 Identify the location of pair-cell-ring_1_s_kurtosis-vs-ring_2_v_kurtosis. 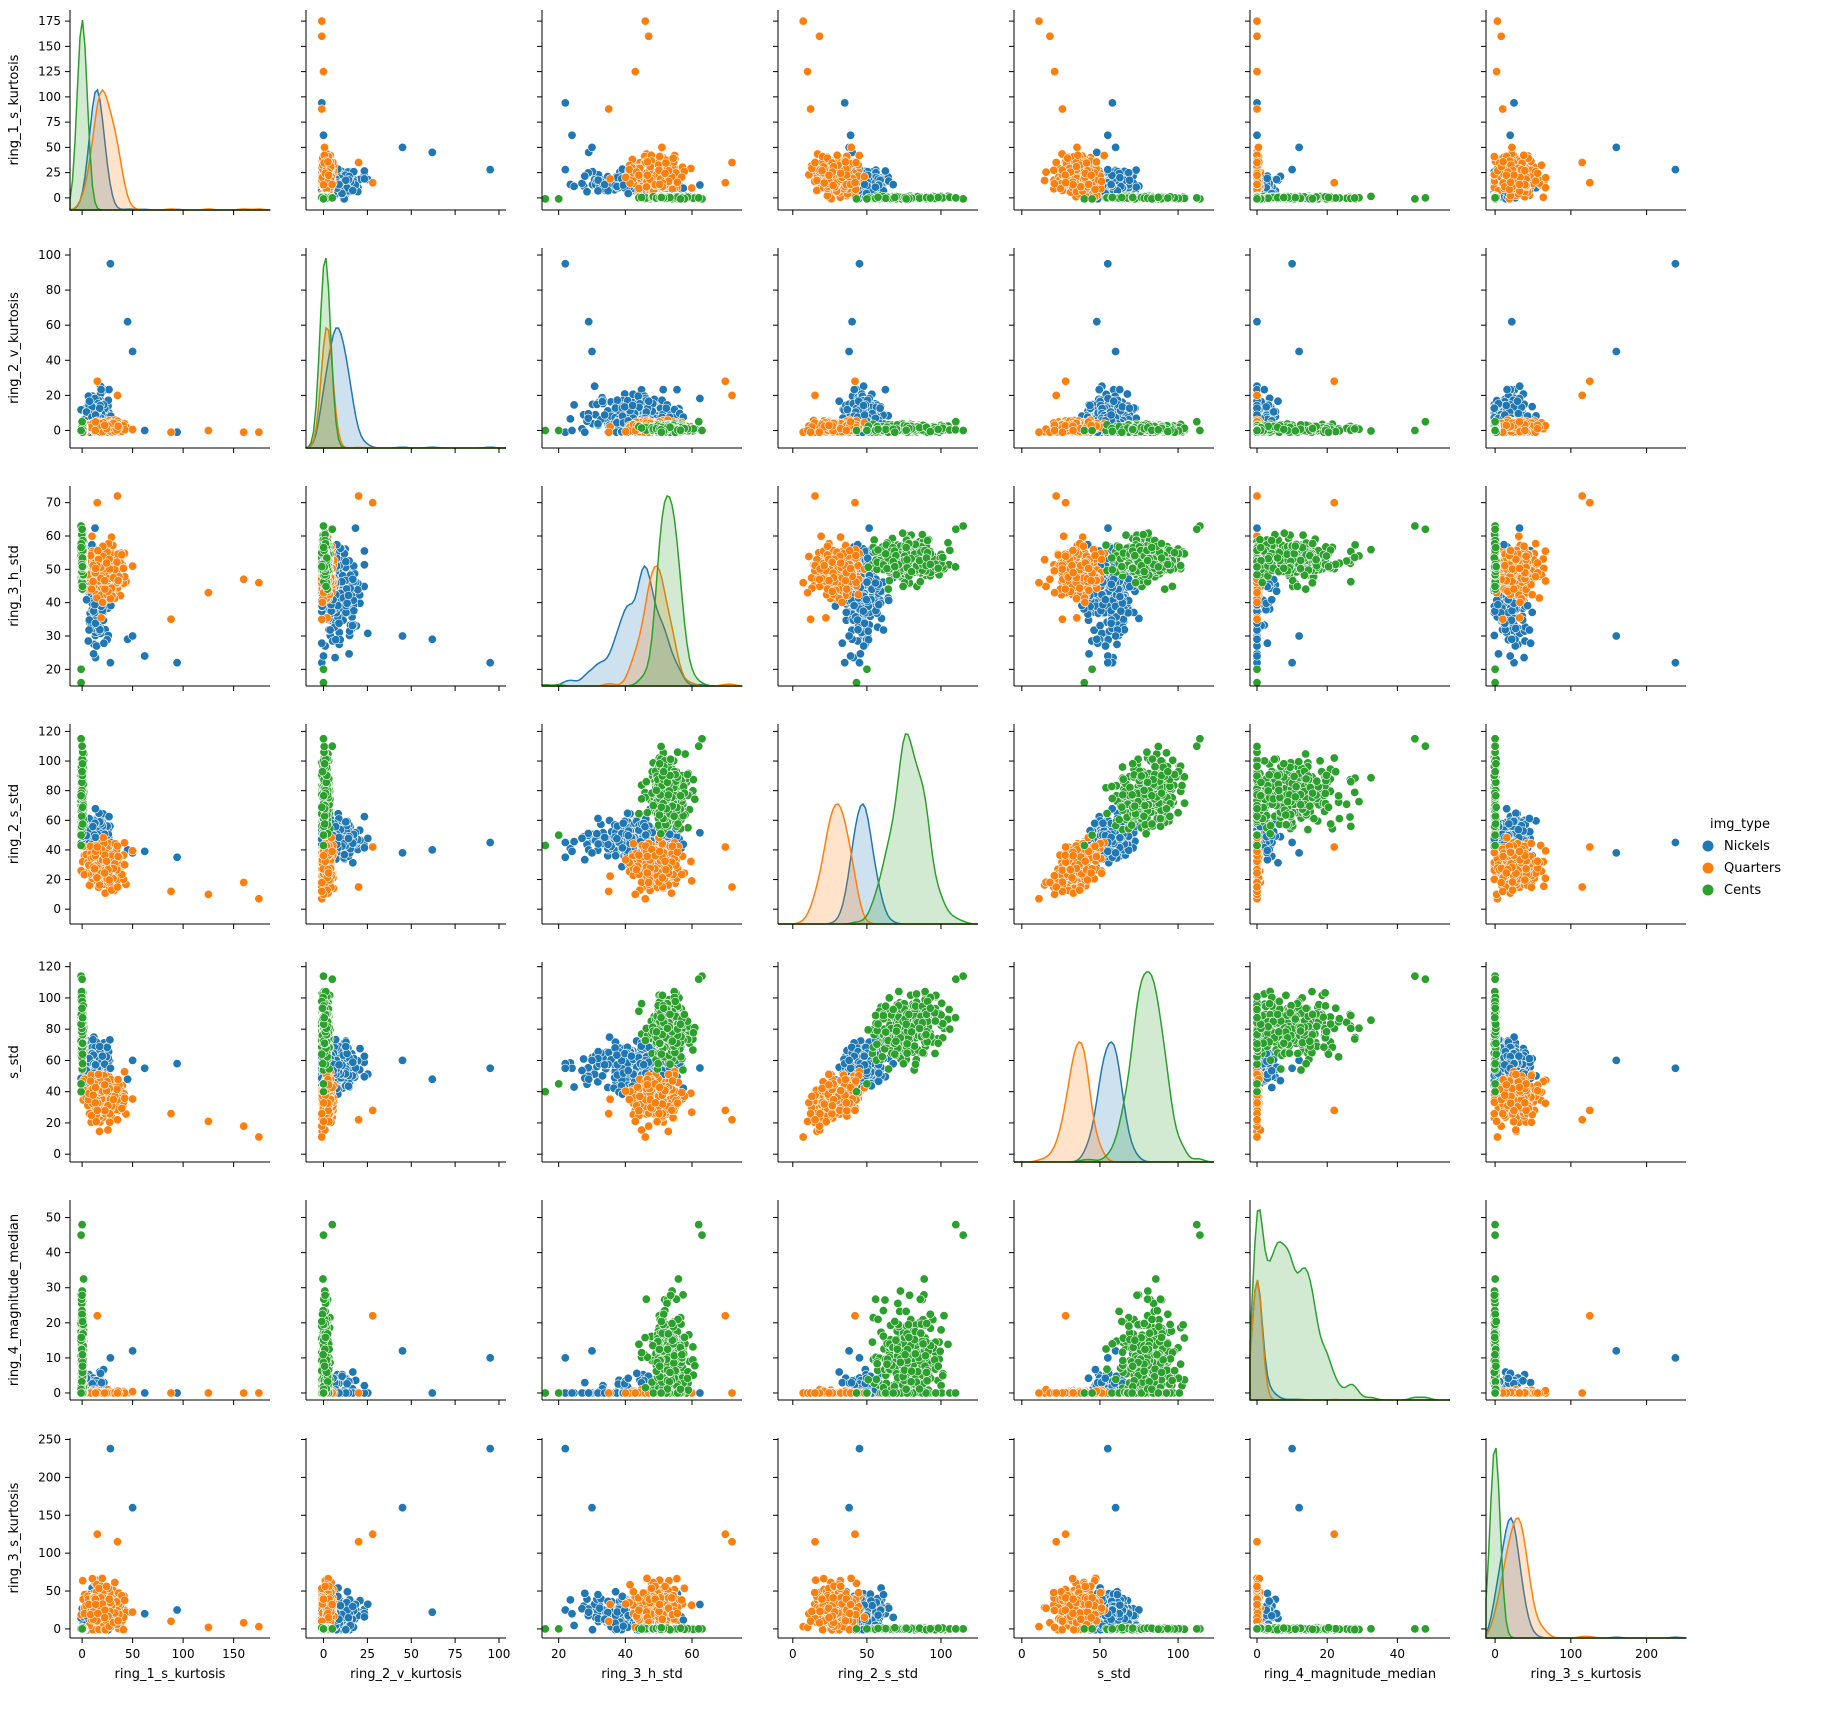
(403, 112).